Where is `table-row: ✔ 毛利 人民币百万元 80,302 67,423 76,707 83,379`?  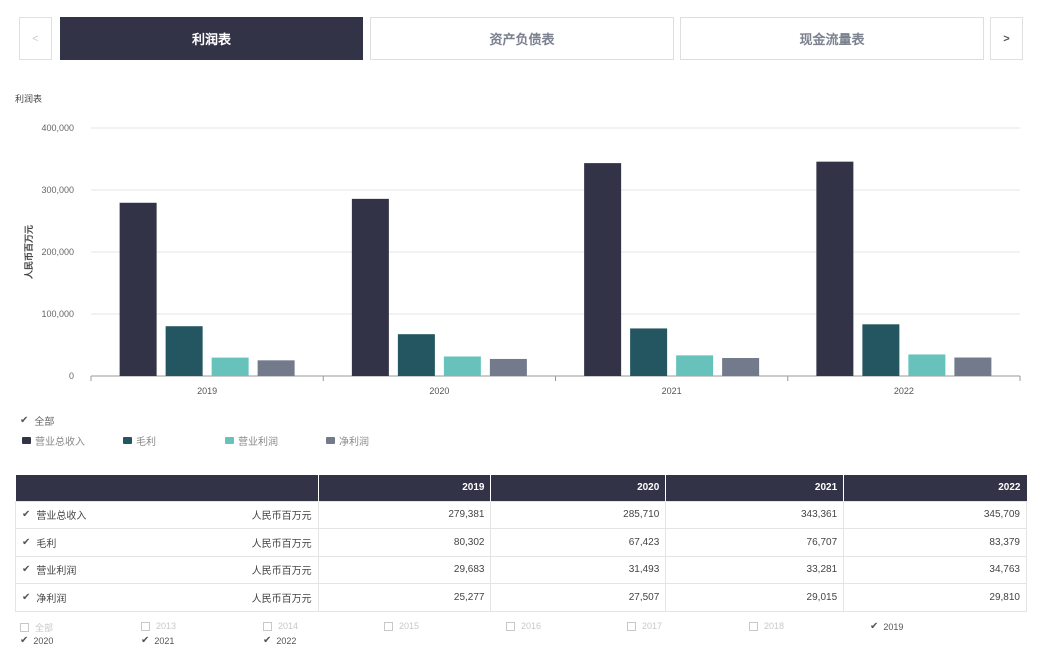 table-row: ✔ 毛利 人民币百万元 80,302 67,423 76,707 83,379 is located at coordinates (521, 542).